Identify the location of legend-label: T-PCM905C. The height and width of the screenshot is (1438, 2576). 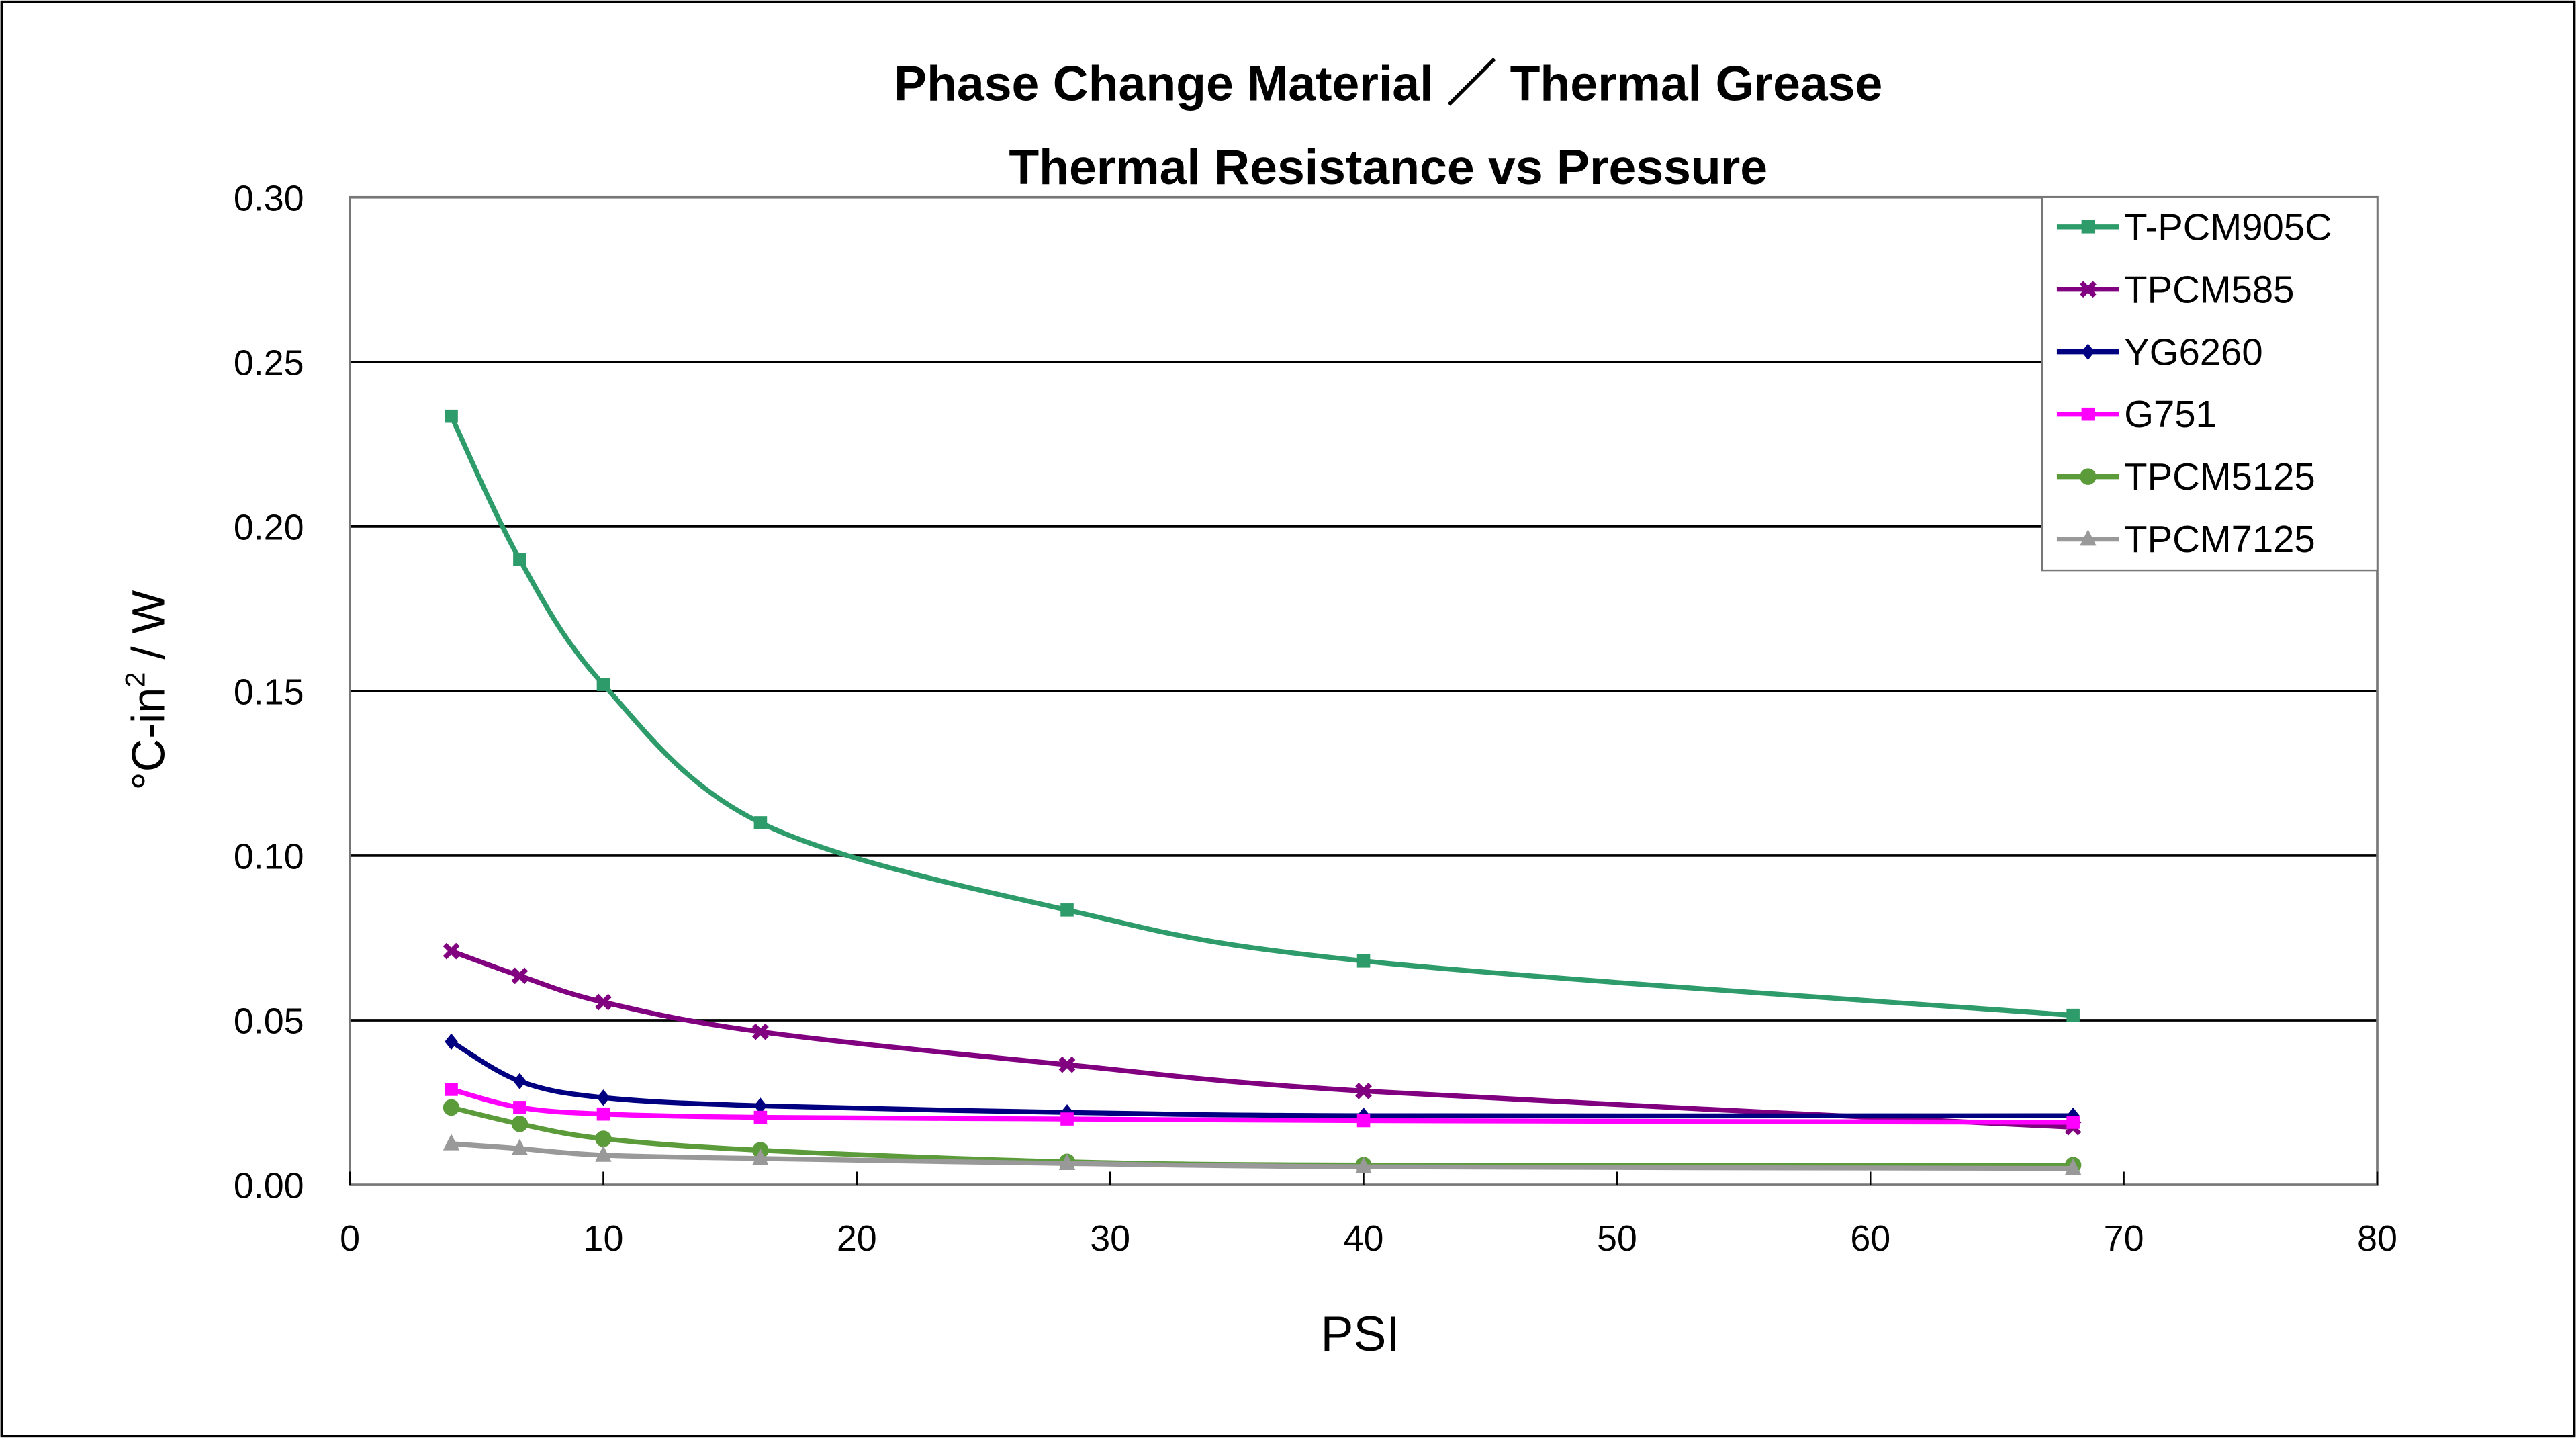
(2228, 227).